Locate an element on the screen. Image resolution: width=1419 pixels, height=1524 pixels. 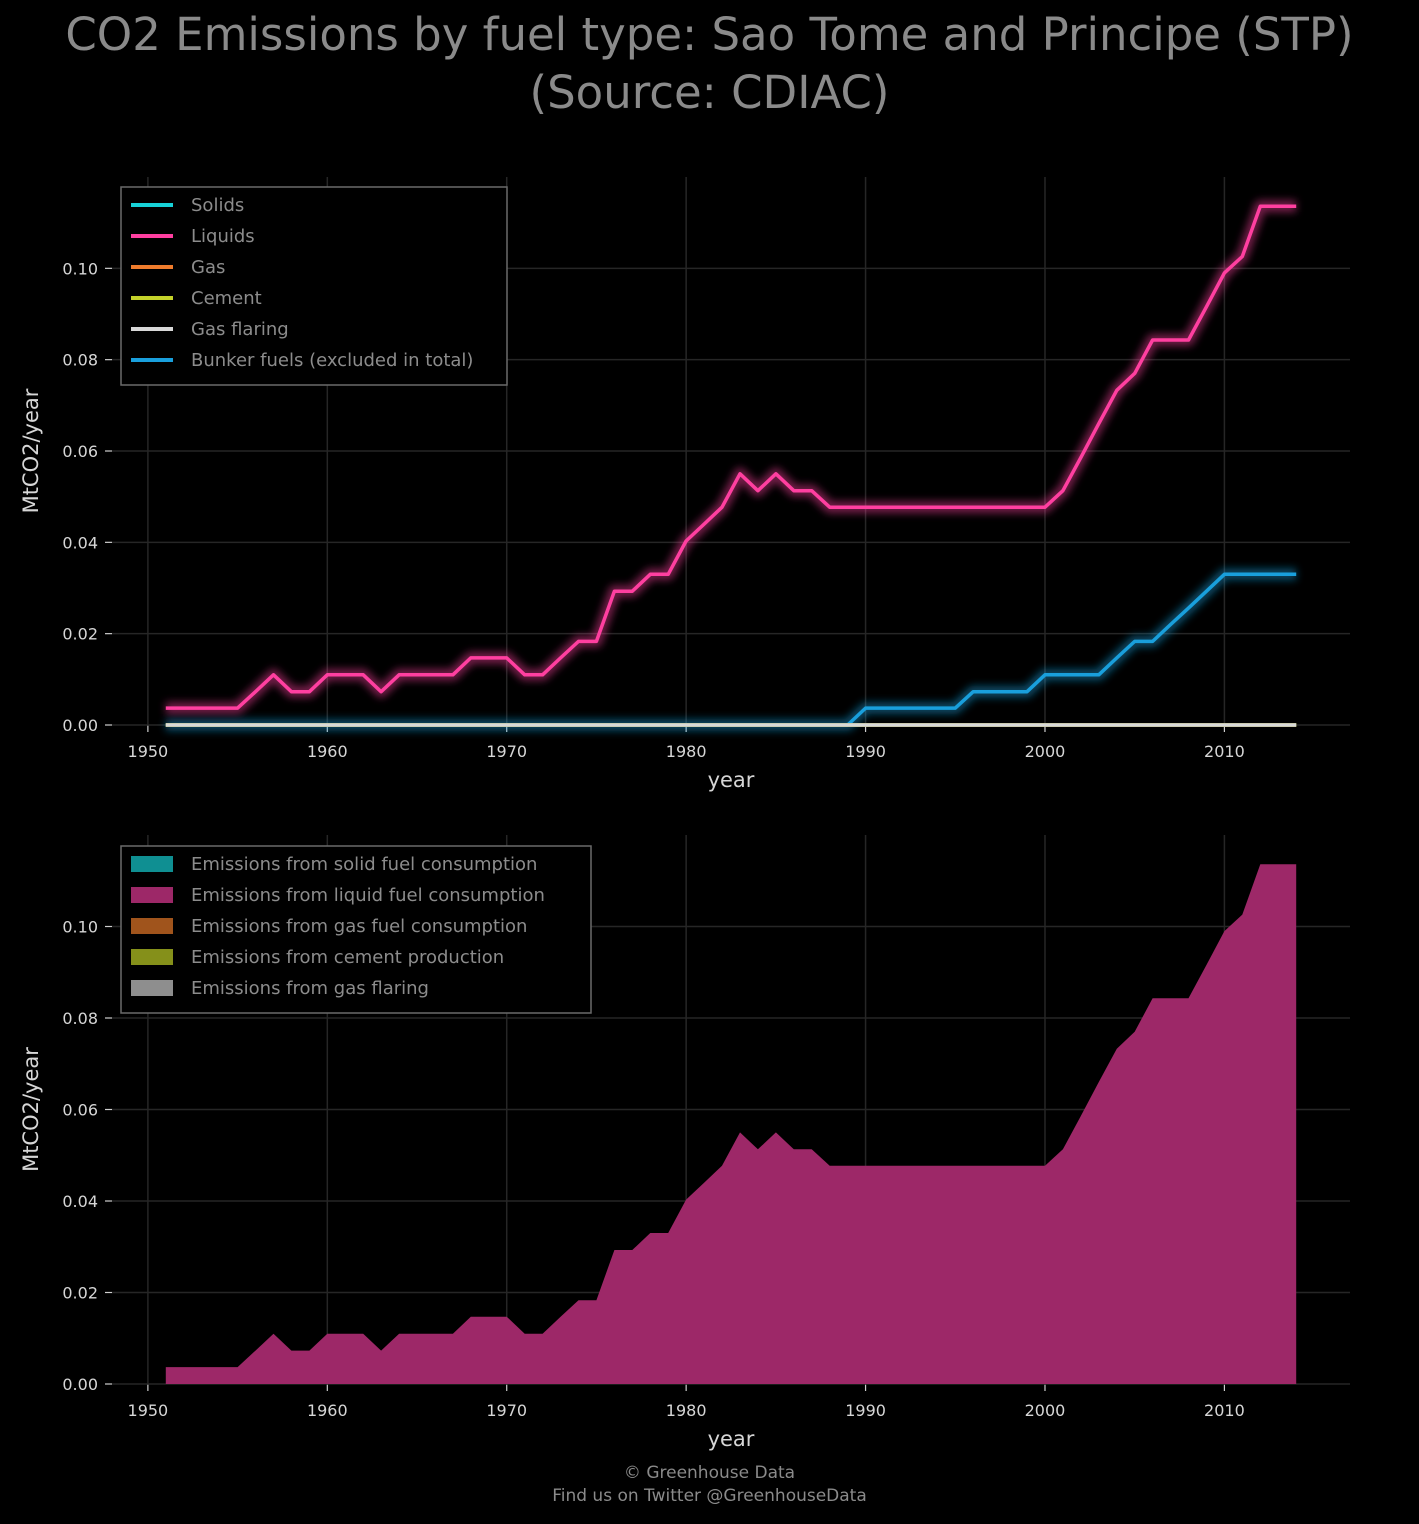
legend-entry: Emissions from liquid fuel consumption is located at coordinates (368, 895).